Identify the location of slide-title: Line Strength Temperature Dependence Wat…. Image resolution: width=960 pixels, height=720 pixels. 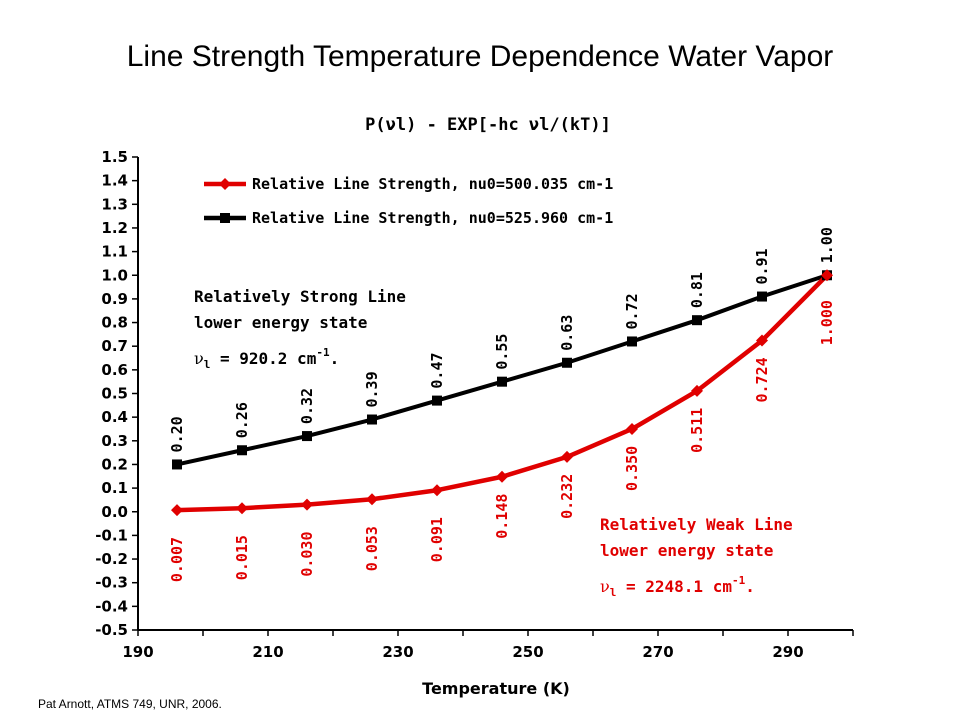
(480, 56).